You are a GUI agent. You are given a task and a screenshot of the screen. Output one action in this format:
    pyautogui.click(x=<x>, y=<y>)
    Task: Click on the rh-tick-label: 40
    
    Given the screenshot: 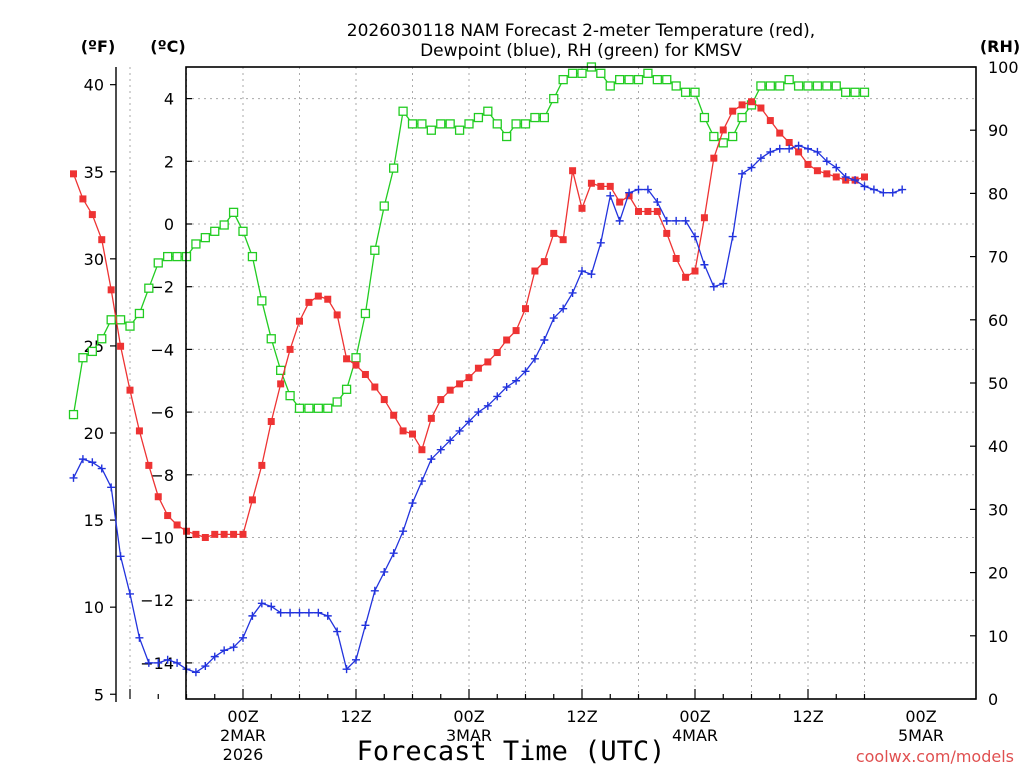 What is the action you would take?
    pyautogui.click(x=998, y=446)
    